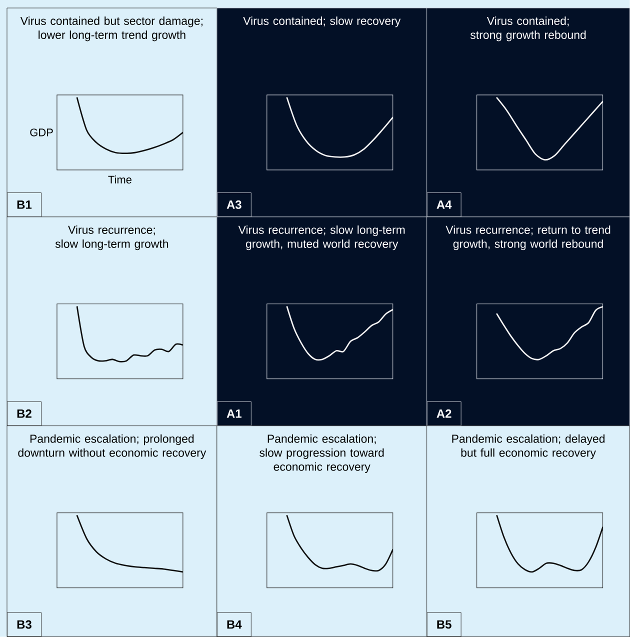  Describe the element at coordinates (24, 413) in the screenshot. I see `text: B2` at that location.